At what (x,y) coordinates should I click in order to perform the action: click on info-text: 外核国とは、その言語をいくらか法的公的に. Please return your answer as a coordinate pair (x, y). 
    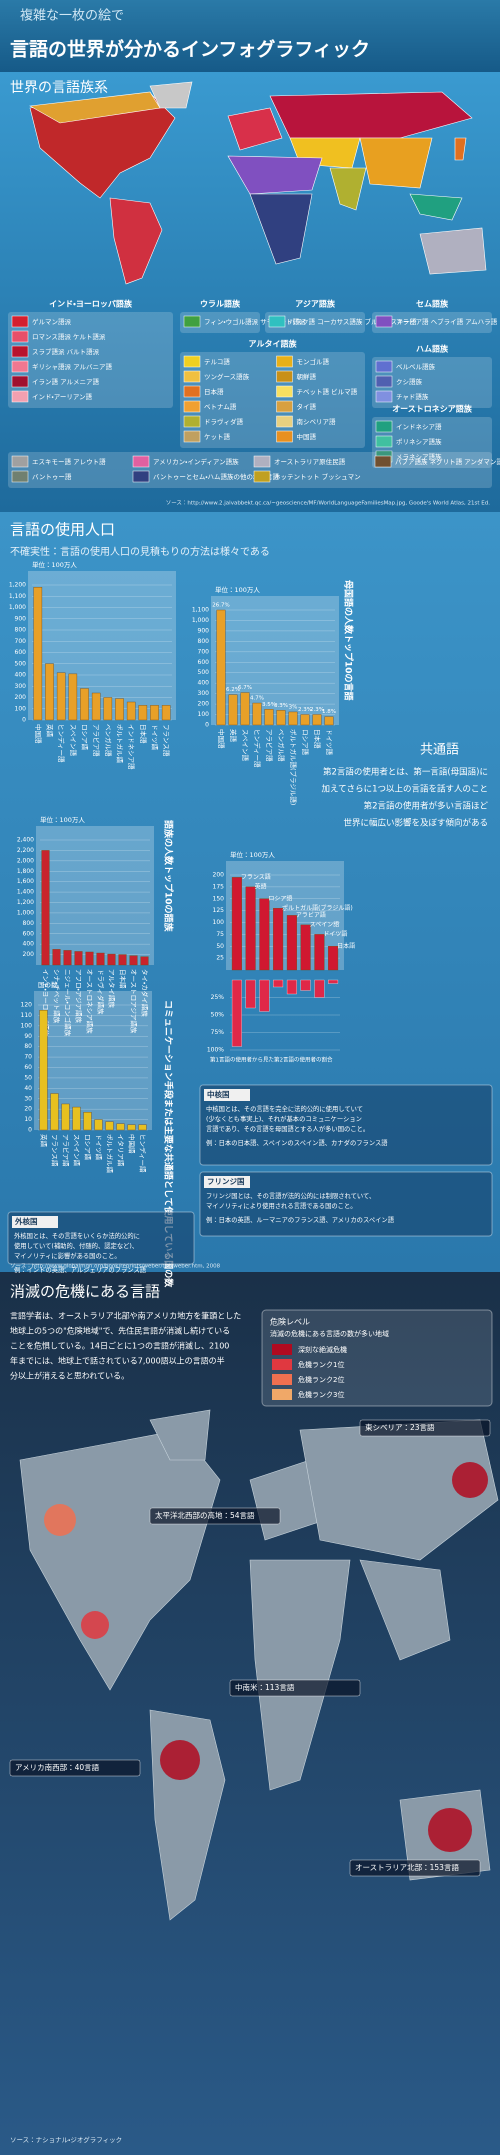
    Looking at the image, I should click on (77, 1235).